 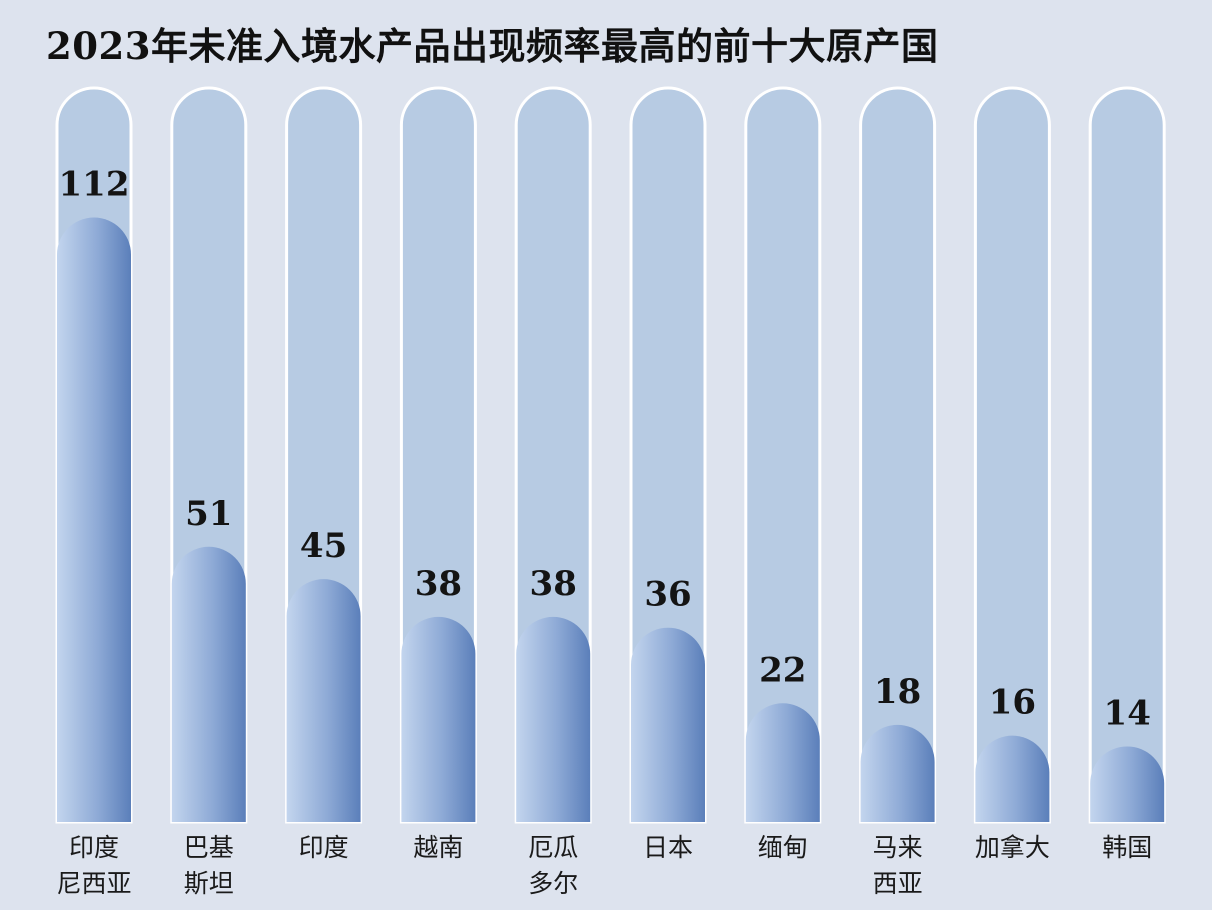 What do you see at coordinates (94, 185) in the screenshot?
I see `data-label: 112` at bounding box center [94, 185].